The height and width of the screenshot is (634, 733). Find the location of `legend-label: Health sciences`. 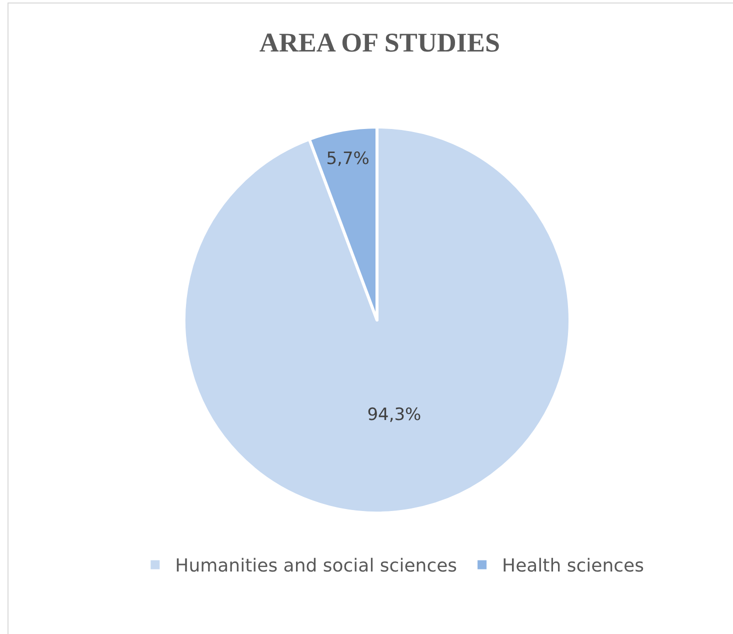

legend-label: Health sciences is located at coordinates (573, 566).